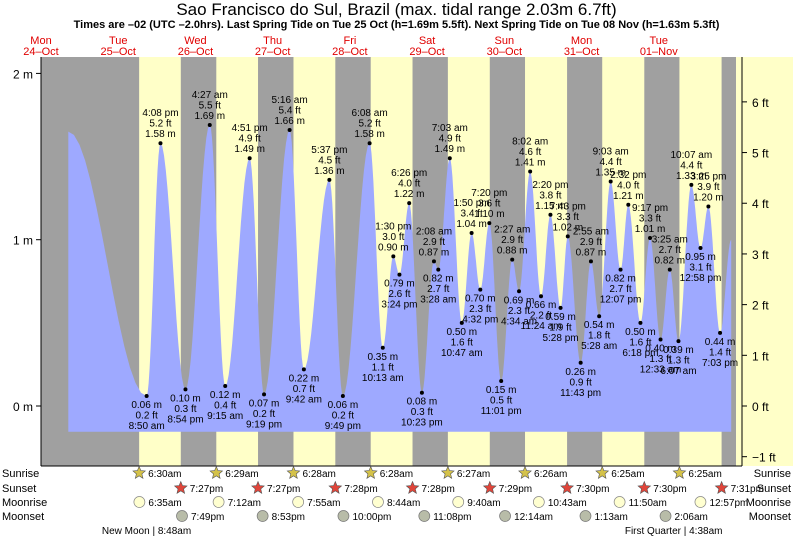 This screenshot has height=539, width=793. I want to click on tide-extreme-label: 3.8 ft, so click(550, 195).